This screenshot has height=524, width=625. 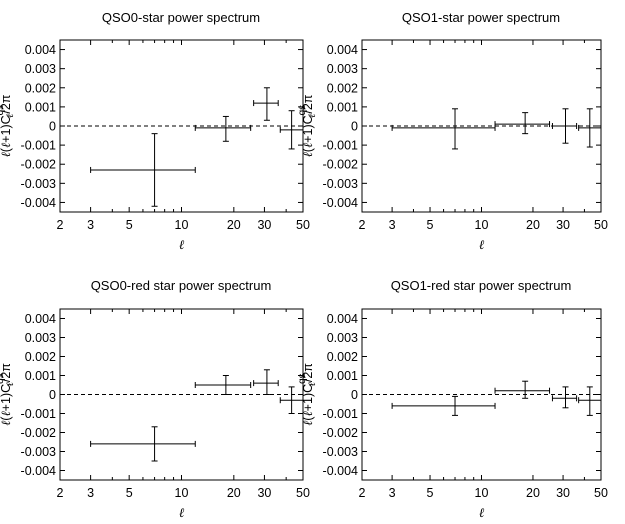 What do you see at coordinates (481, 285) in the screenshot?
I see `chart-title: QSO1-red star power spectrum` at bounding box center [481, 285].